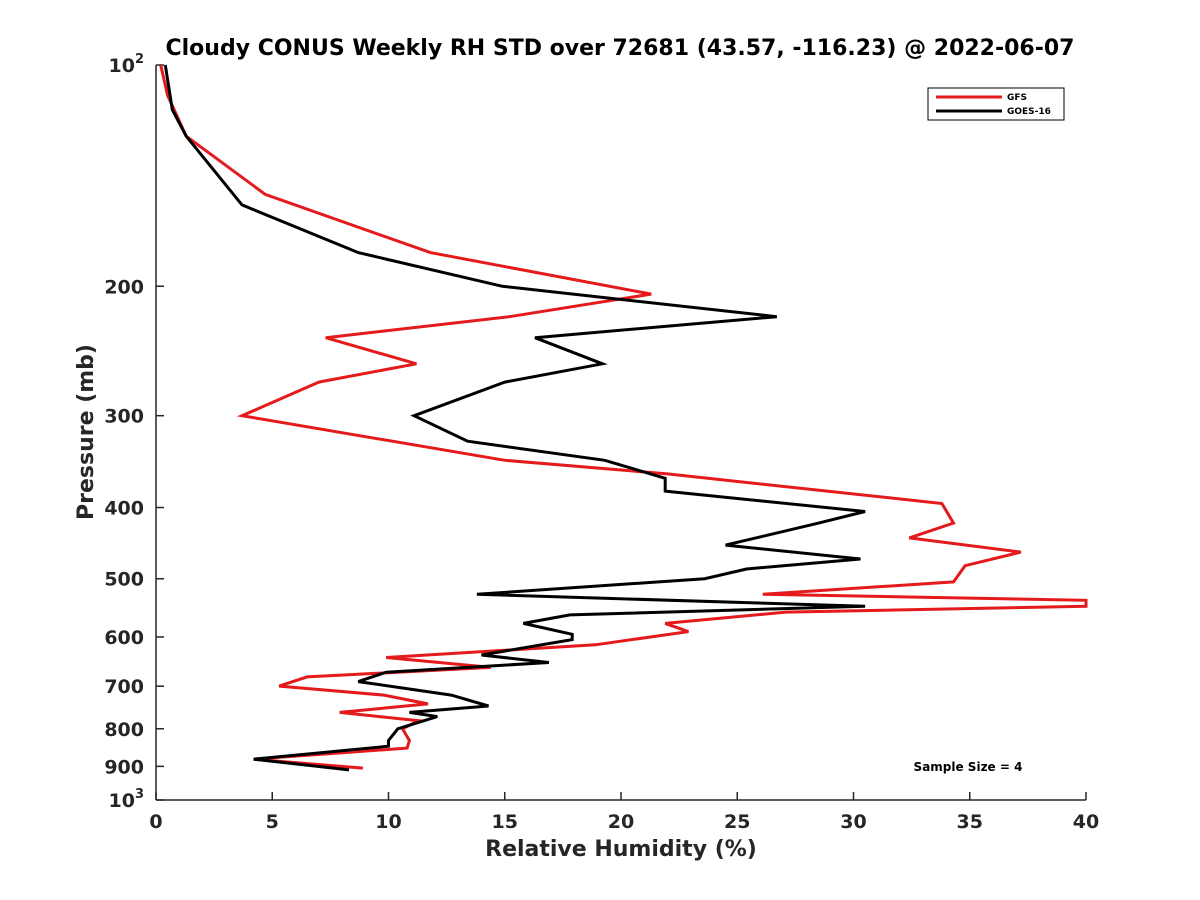 This screenshot has width=1200, height=900. I want to click on y-tick-base: 400, so click(124, 509).